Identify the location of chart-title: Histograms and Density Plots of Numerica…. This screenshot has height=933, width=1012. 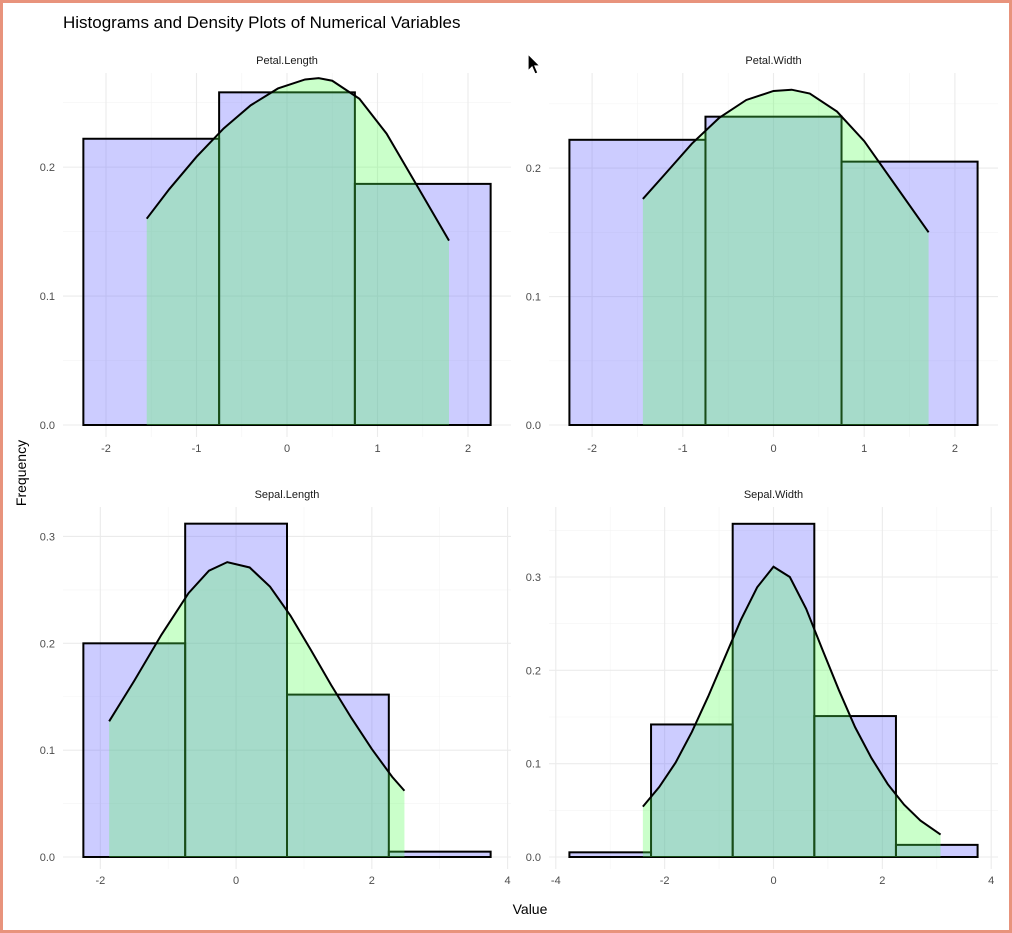
(261, 22).